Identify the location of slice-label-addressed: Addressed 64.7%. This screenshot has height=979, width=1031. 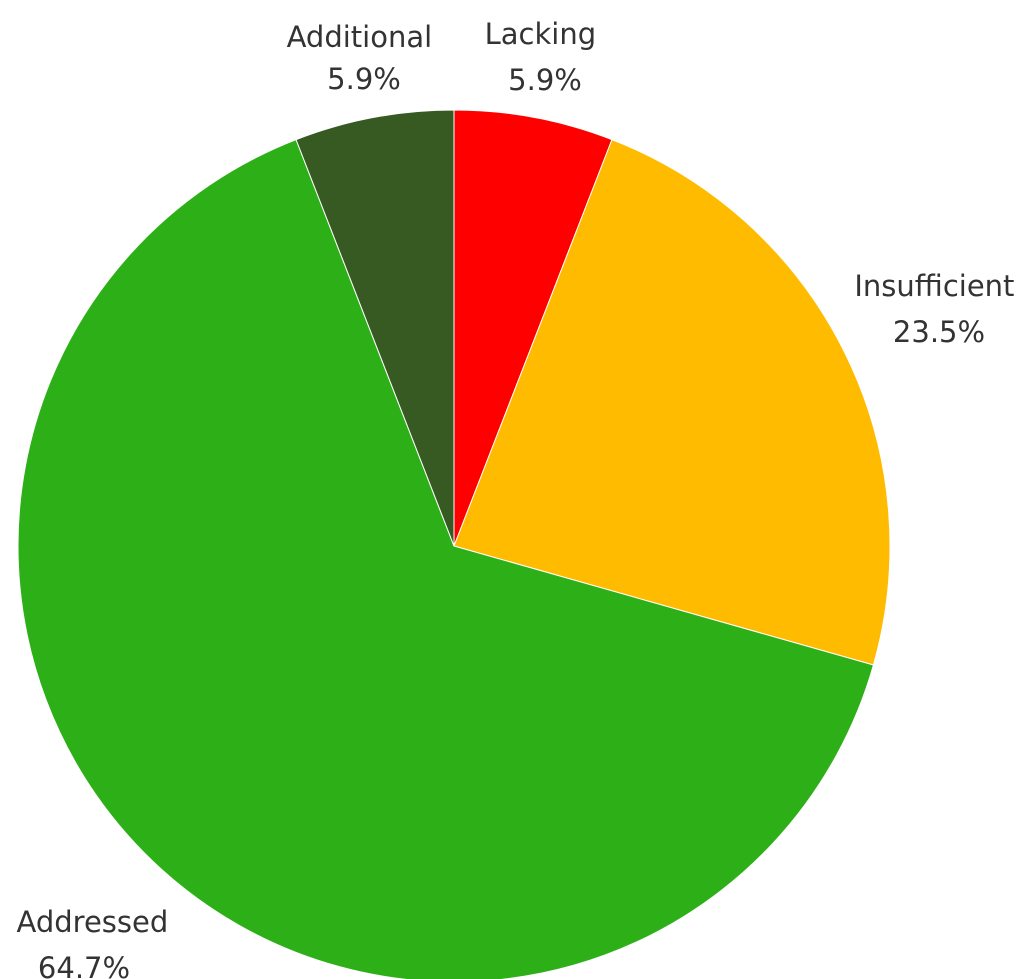
(97, 942).